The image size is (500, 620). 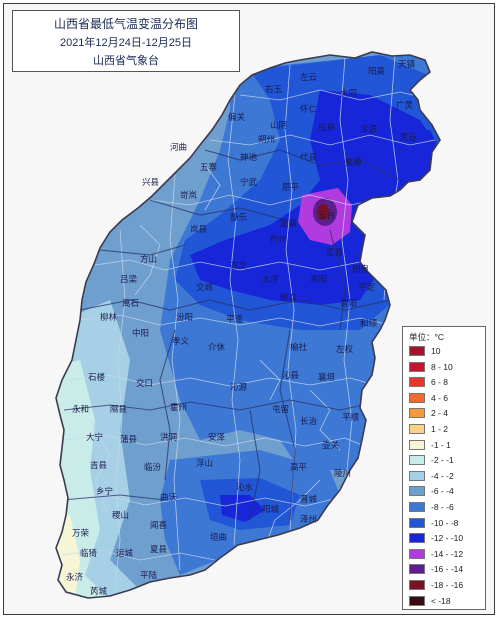 What do you see at coordinates (442, 475) in the screenshot?
I see `legend-label: -4 - -2` at bounding box center [442, 475].